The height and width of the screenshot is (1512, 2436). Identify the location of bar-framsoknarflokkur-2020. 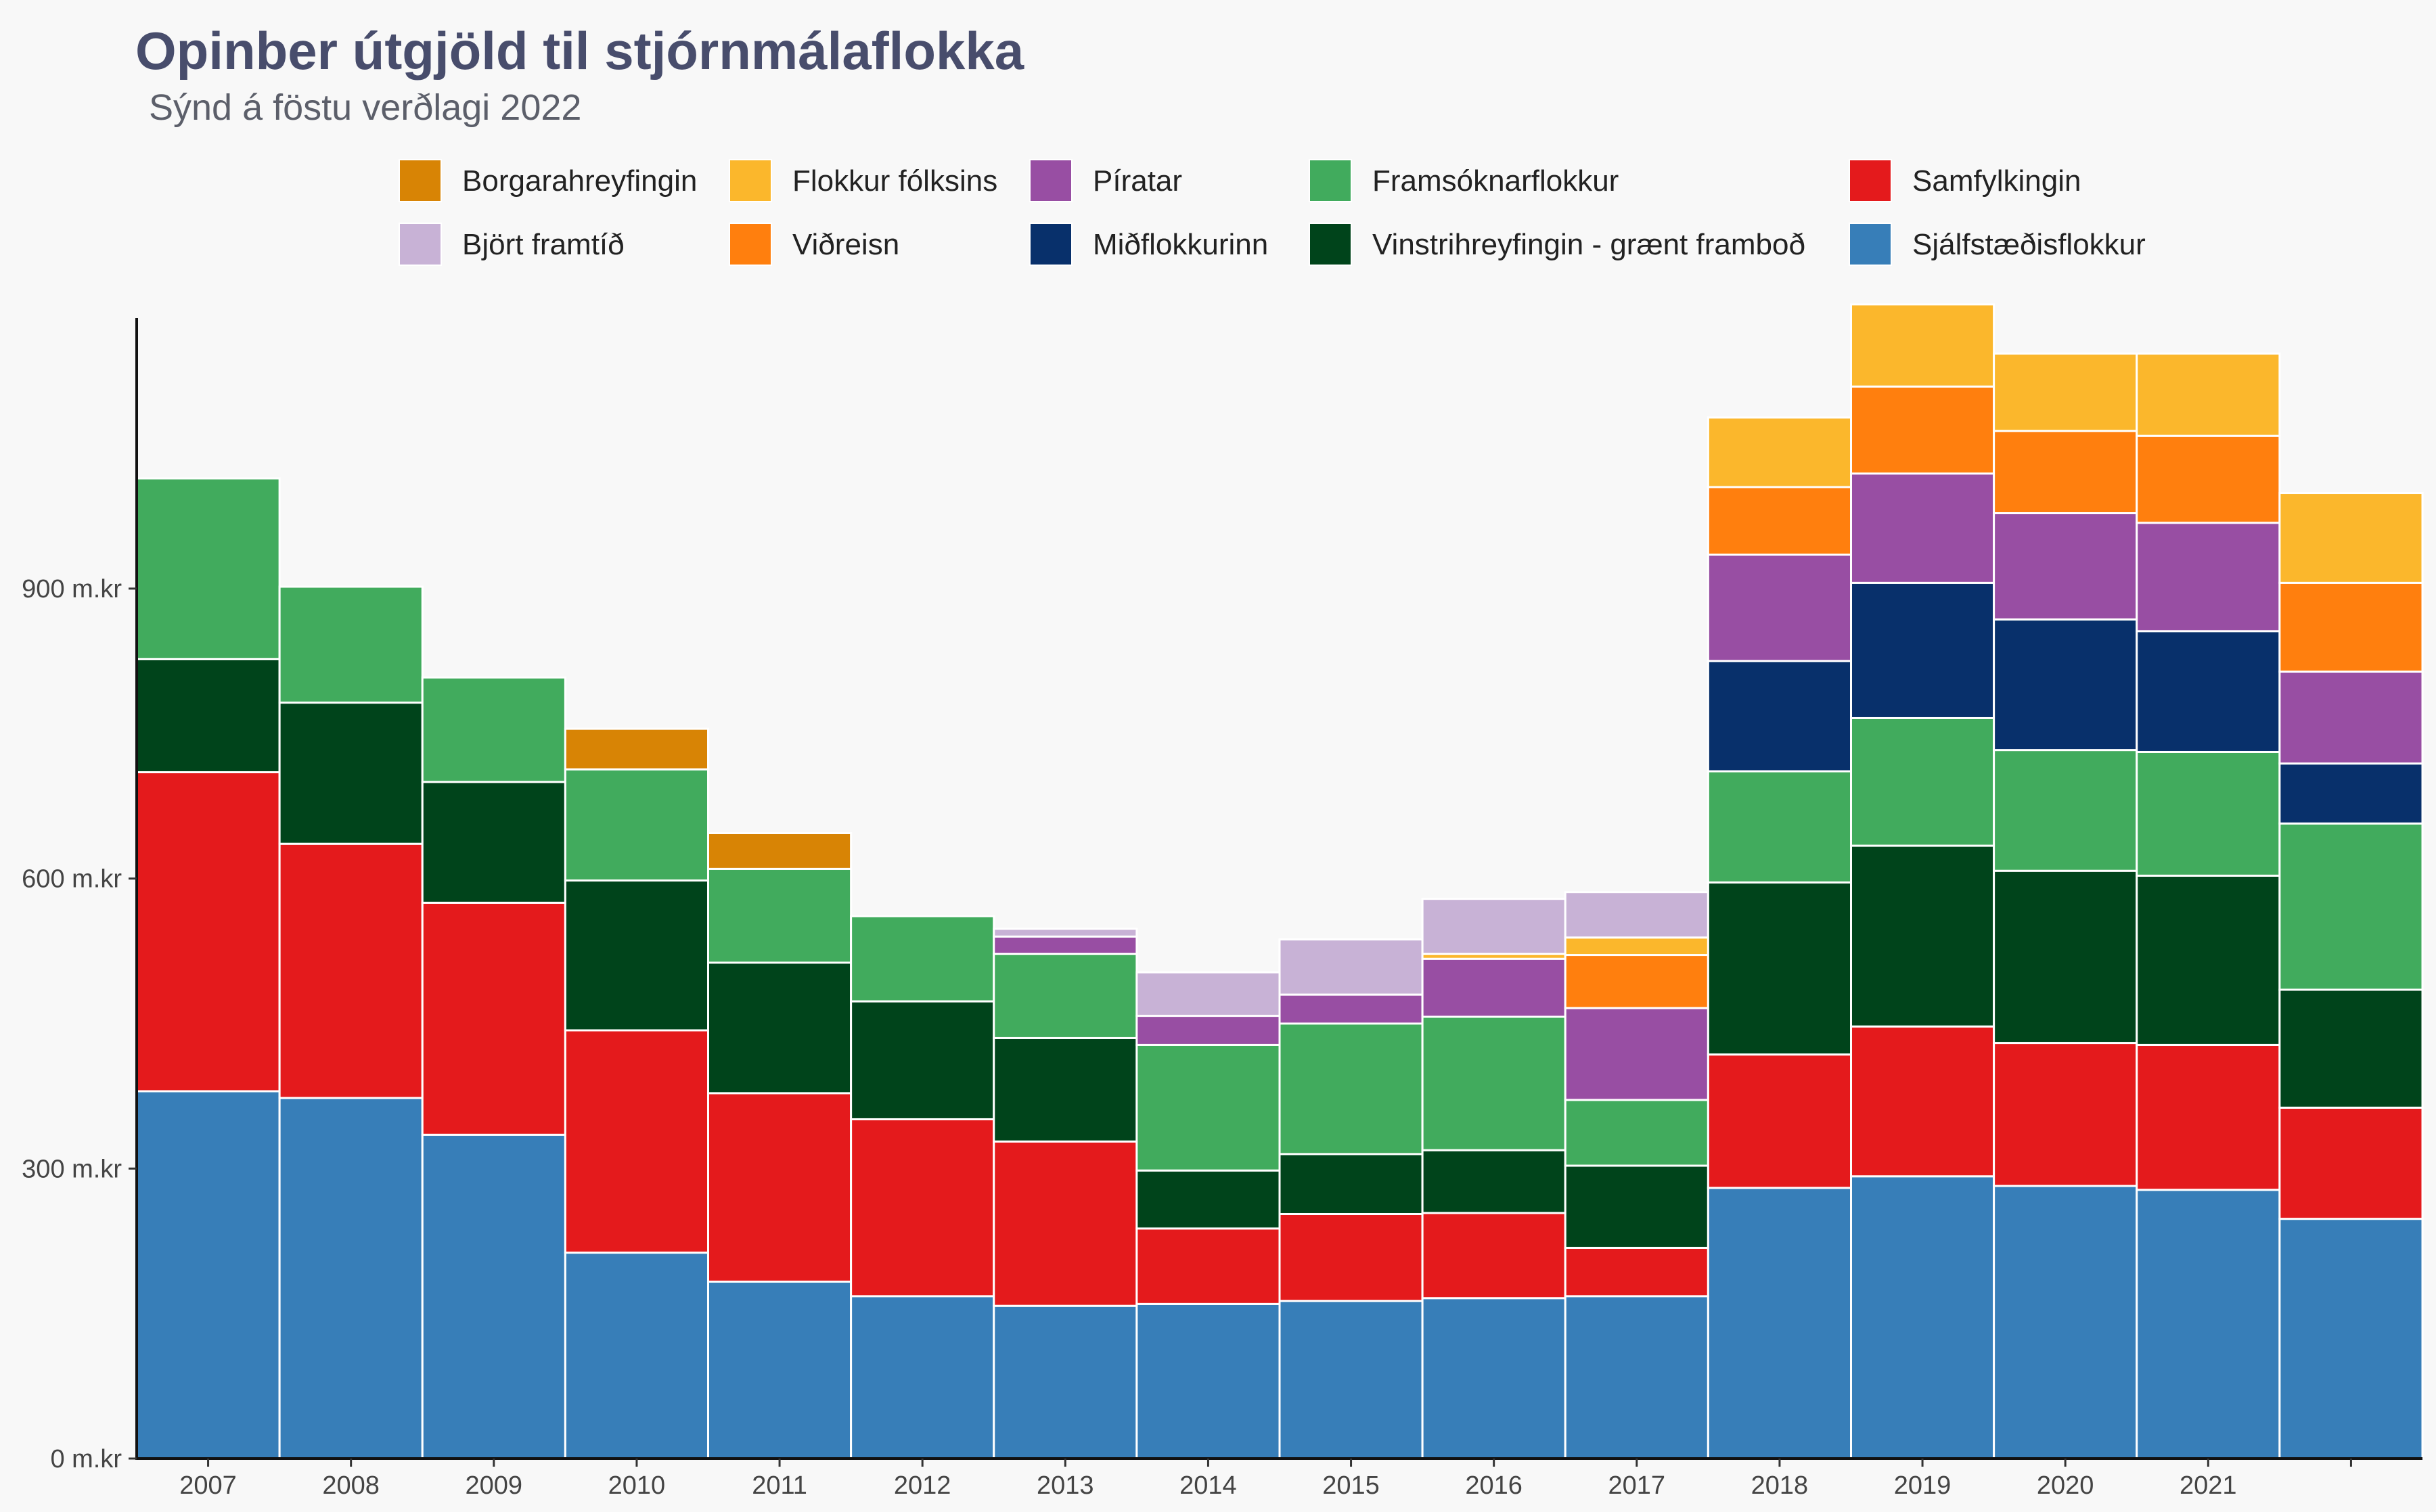
(2065, 811).